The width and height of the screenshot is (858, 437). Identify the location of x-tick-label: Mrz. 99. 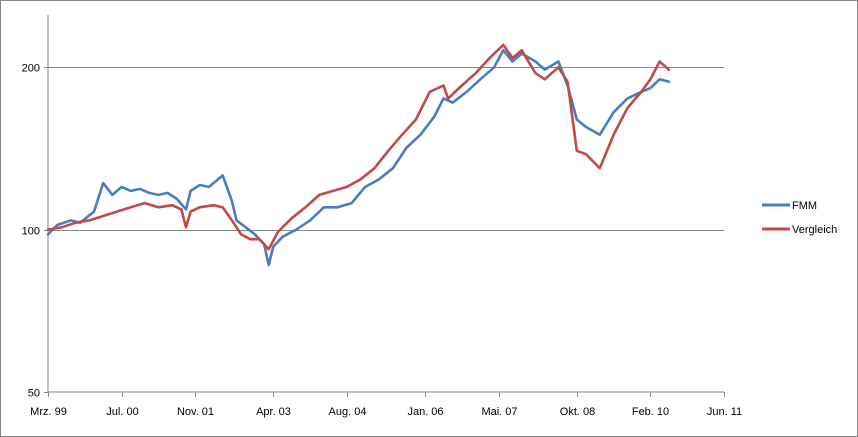
(48, 412).